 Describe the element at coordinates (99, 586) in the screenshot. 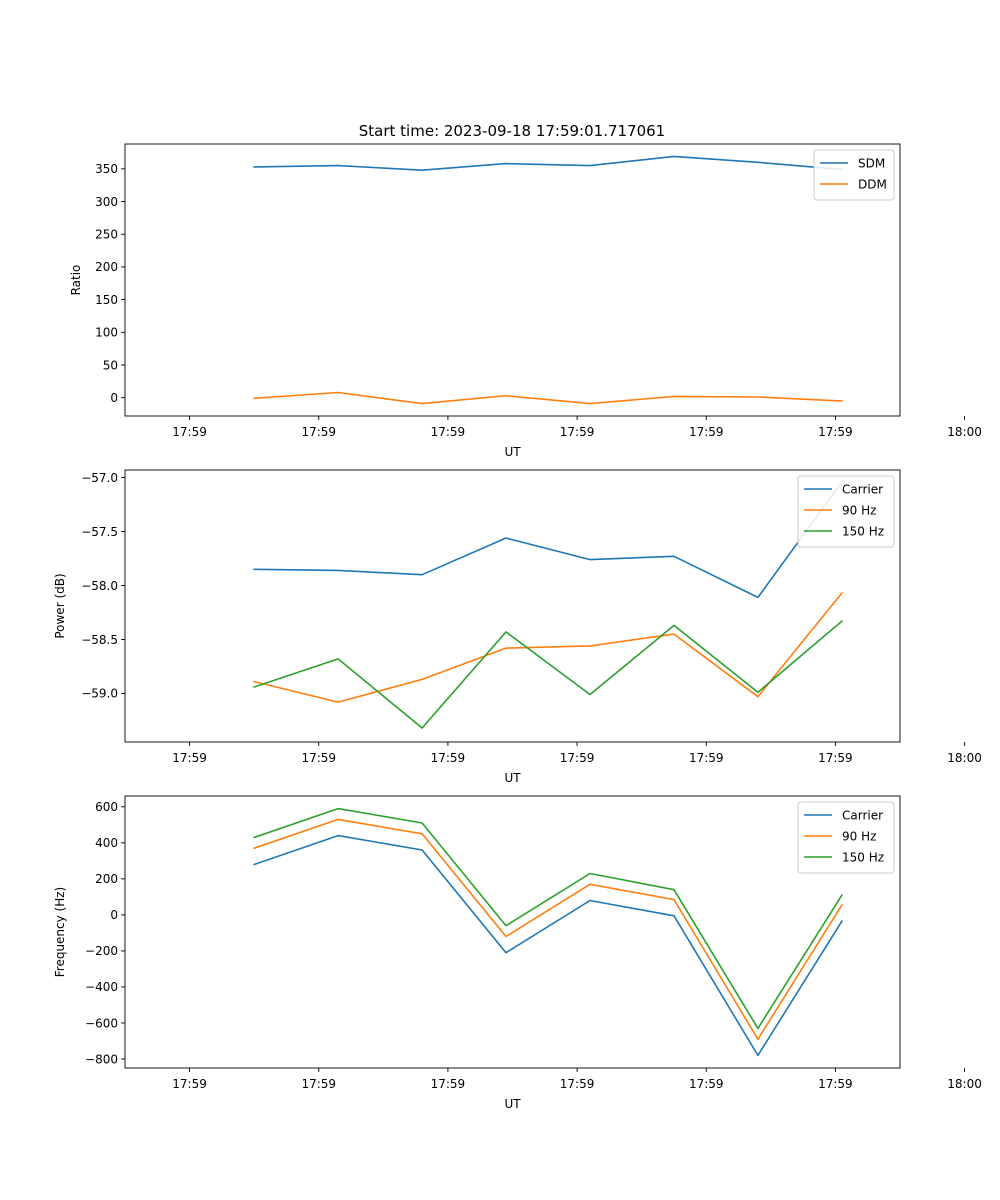

I see `y-tick-label: −58.0` at that location.